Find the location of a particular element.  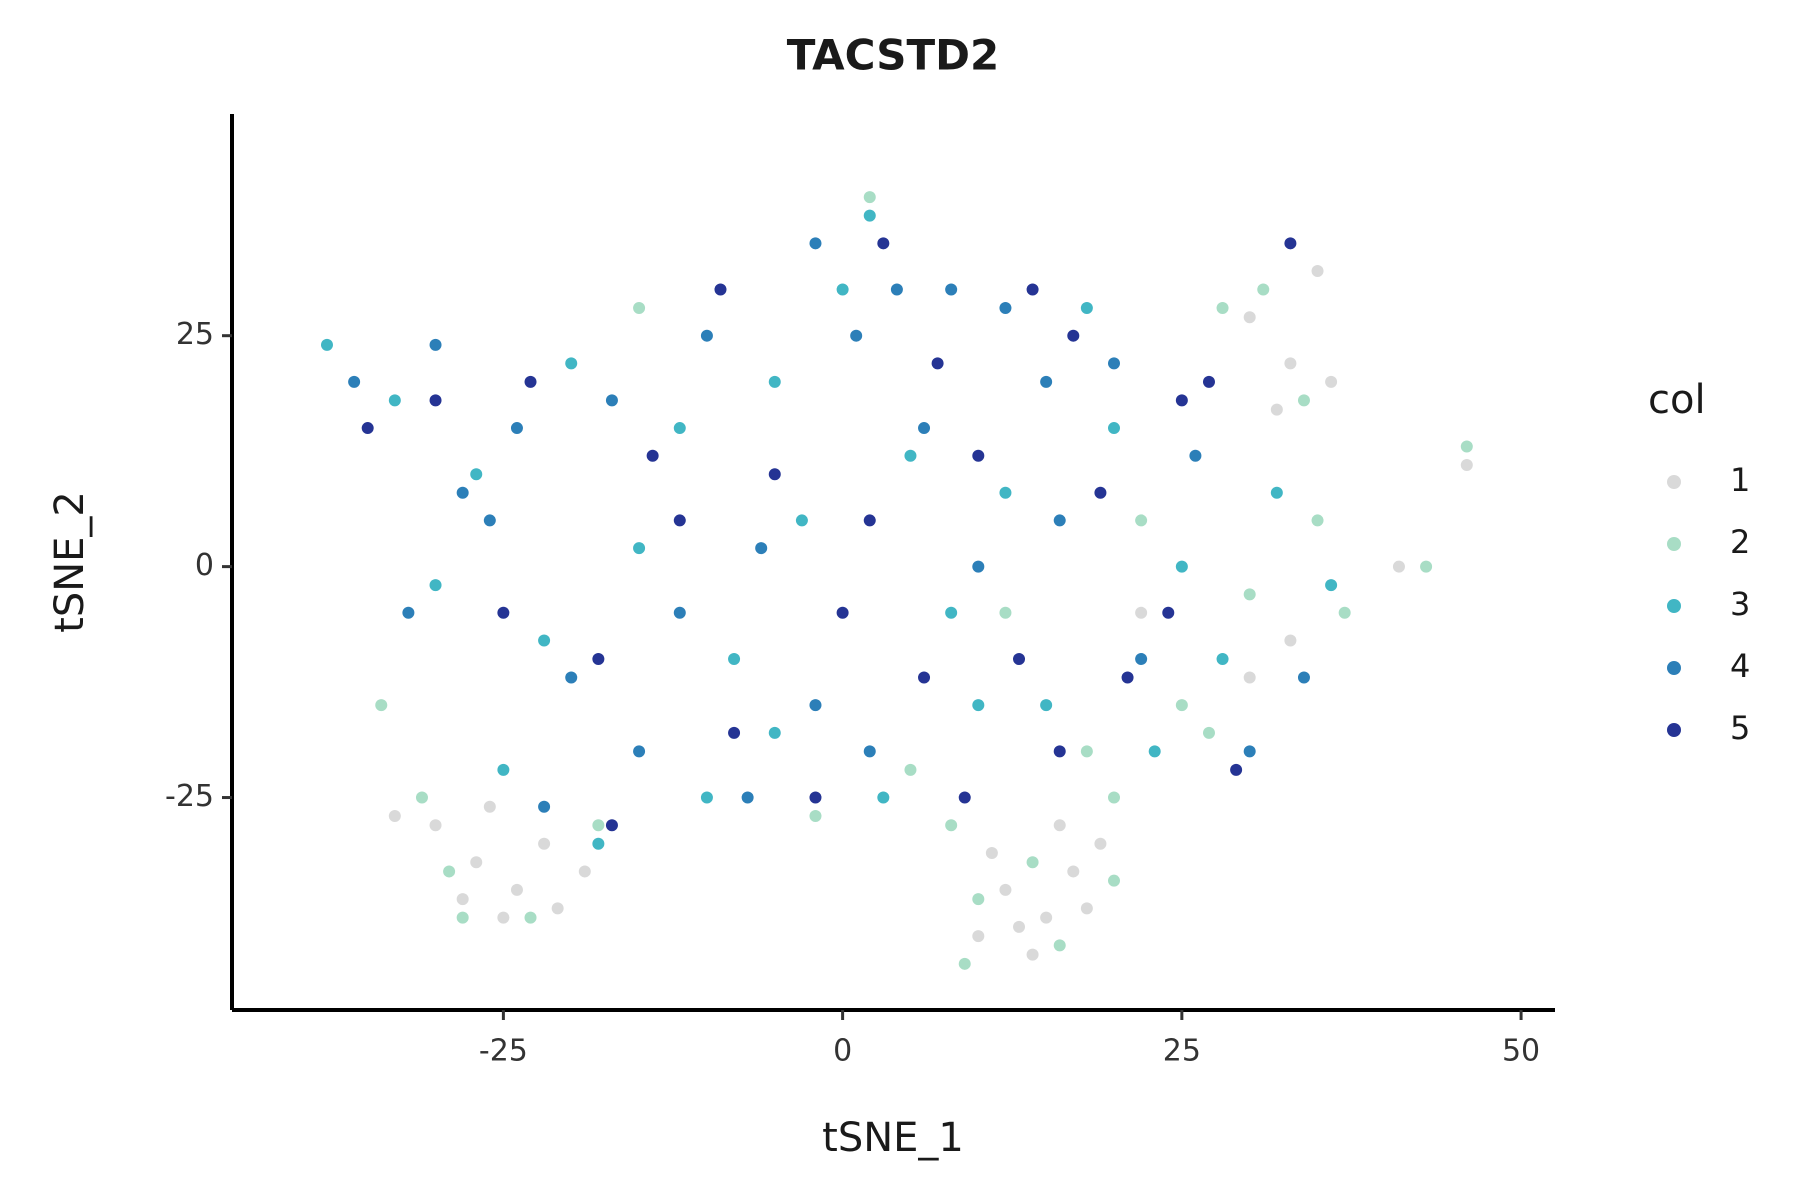

legend-label: 3 is located at coordinates (1740, 604).